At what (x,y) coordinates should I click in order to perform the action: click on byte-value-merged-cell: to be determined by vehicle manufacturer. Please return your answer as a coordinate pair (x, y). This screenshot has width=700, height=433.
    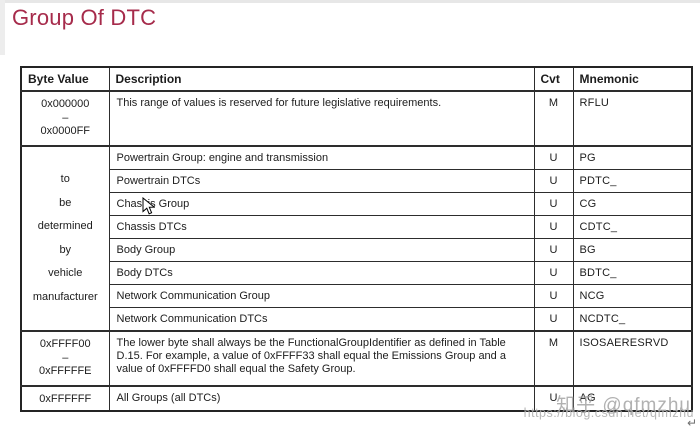
    Looking at the image, I should click on (65, 238).